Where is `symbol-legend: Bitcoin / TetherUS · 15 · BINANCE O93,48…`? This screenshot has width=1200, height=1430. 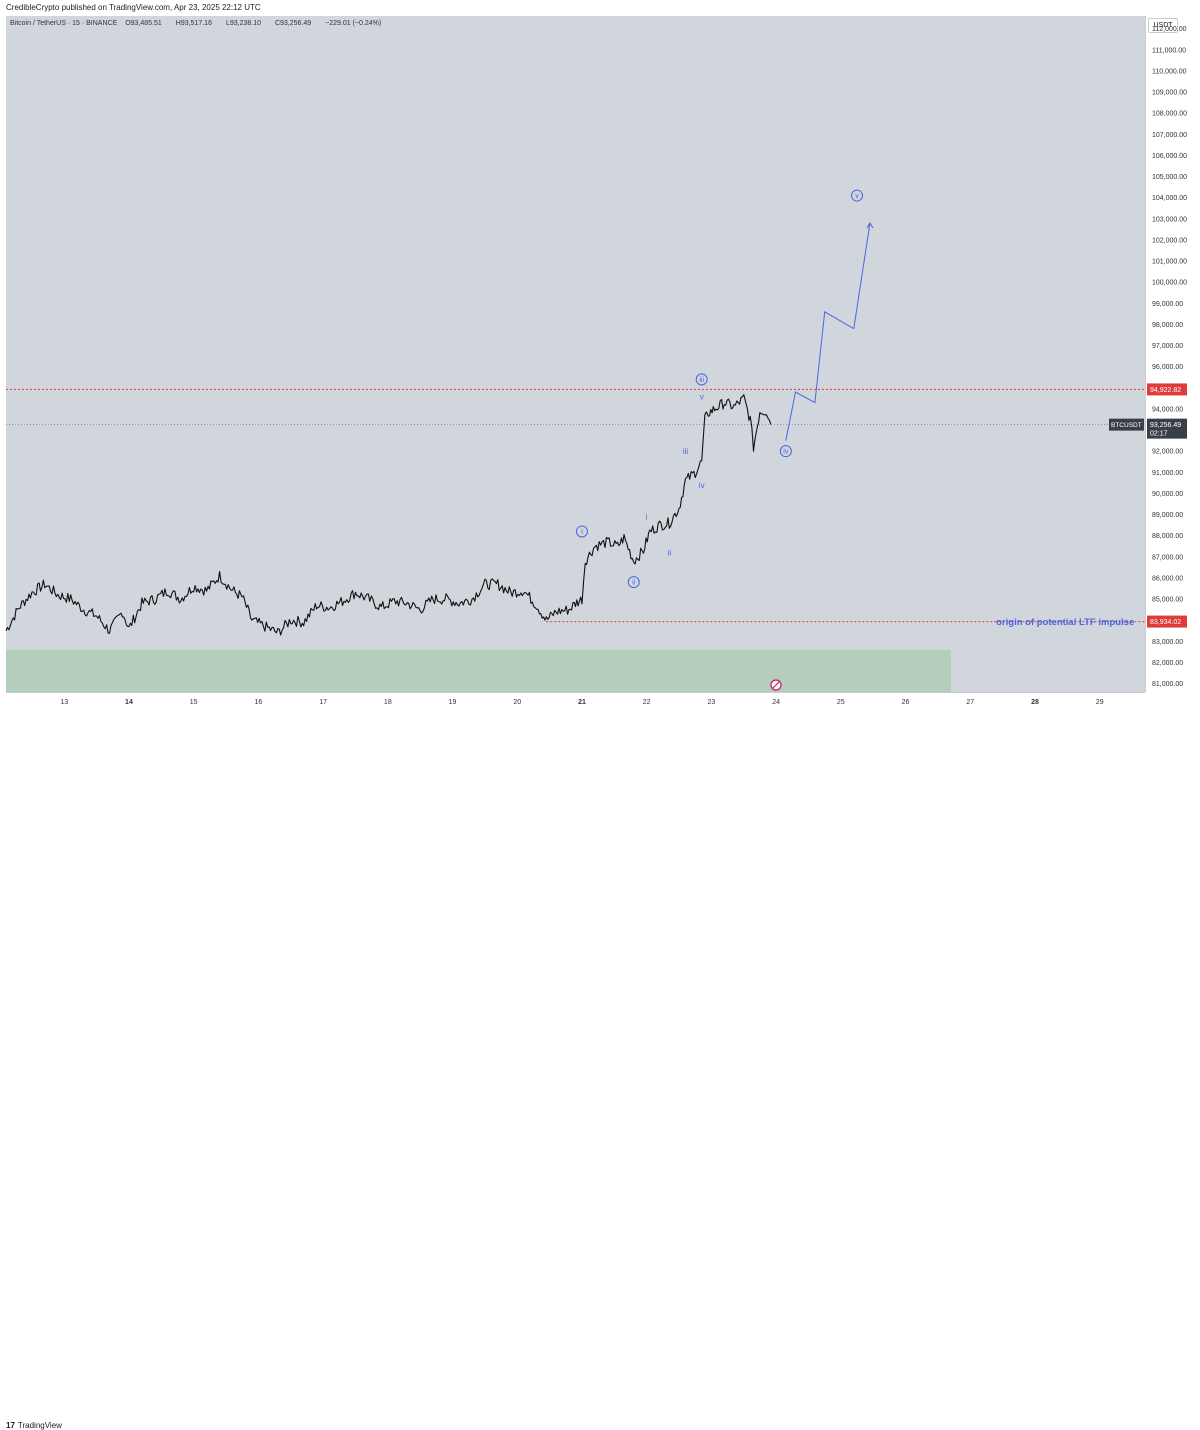
symbol-legend: Bitcoin / TetherUS · 15 · BINANCE O93,48… is located at coordinates (198, 23).